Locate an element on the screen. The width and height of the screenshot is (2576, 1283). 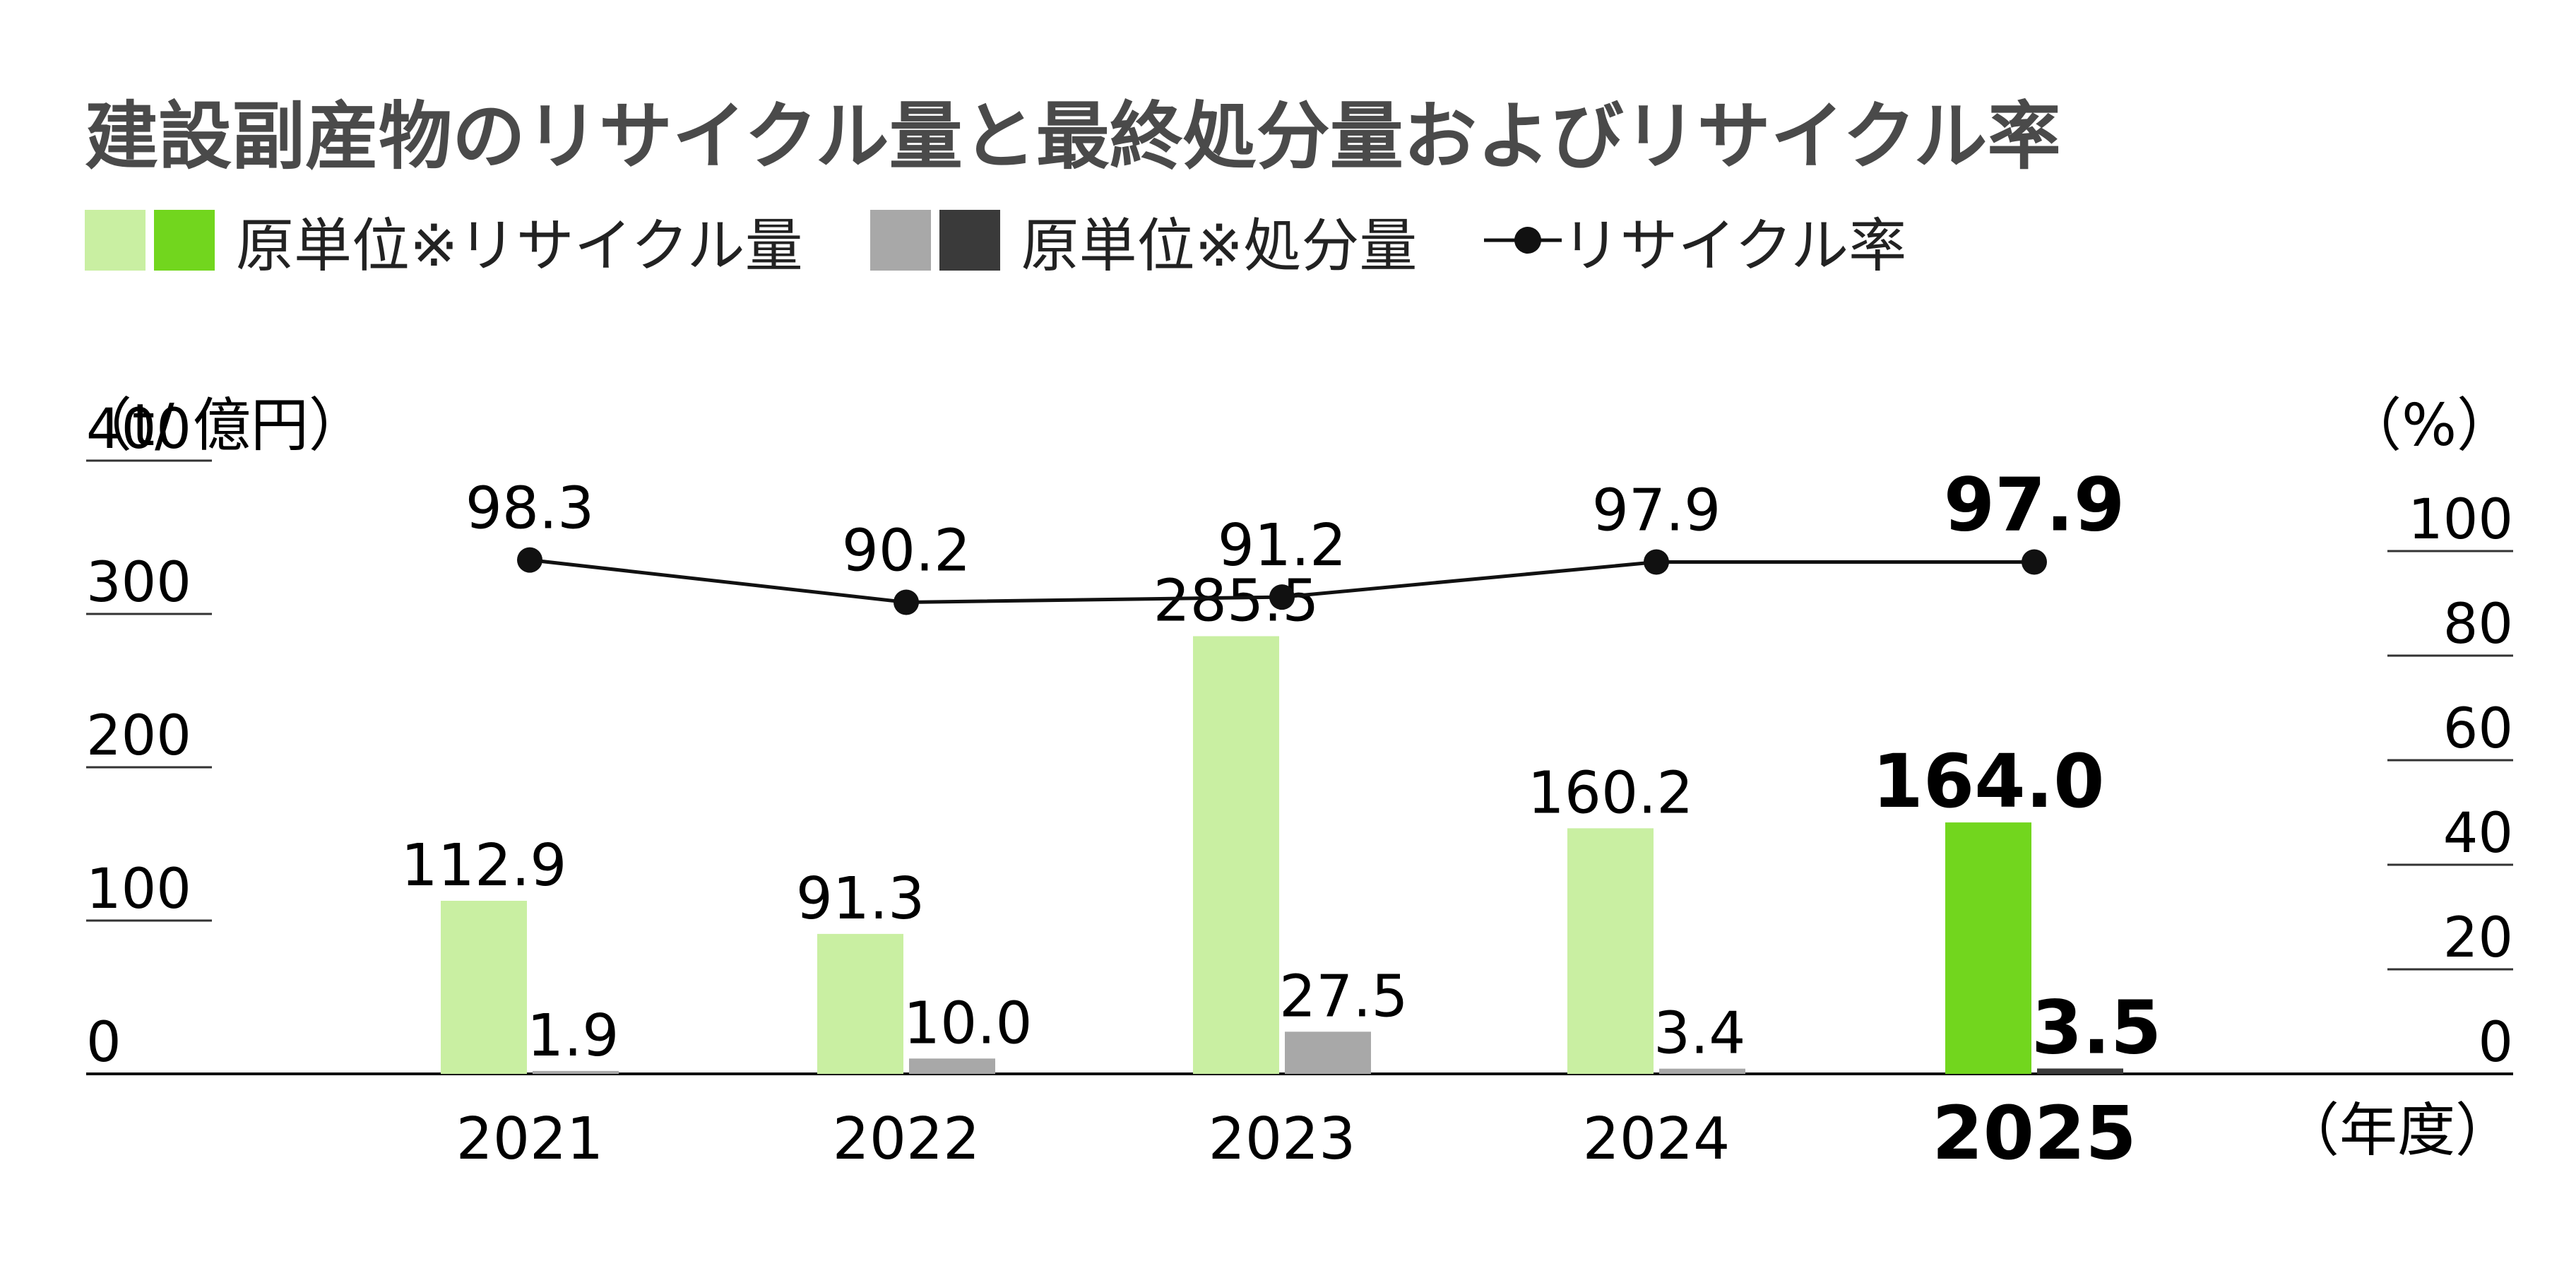
y2-tick-label: 20 is located at coordinates (2478, 938).